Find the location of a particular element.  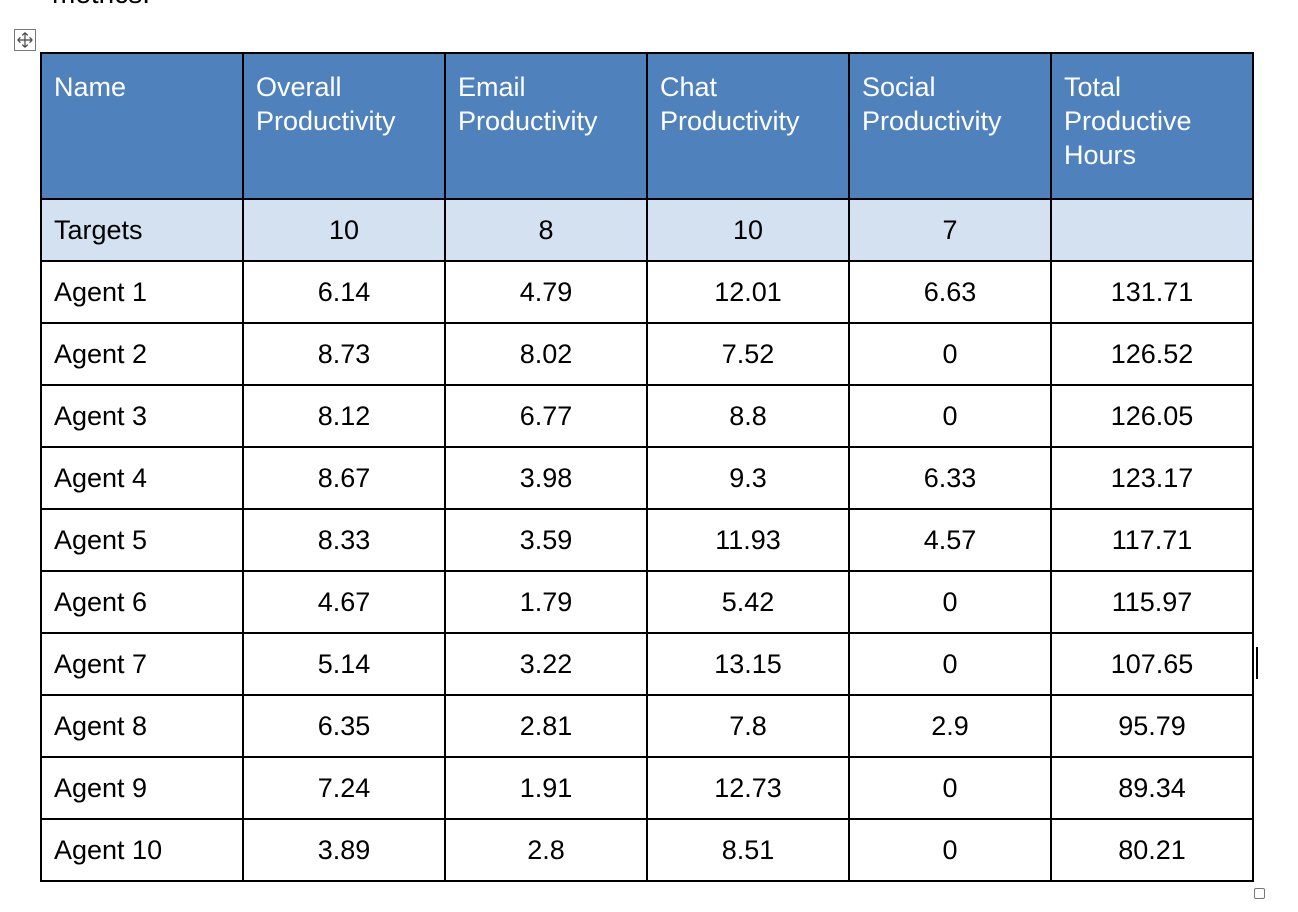

table-cell: 8.73 is located at coordinates (344, 354).